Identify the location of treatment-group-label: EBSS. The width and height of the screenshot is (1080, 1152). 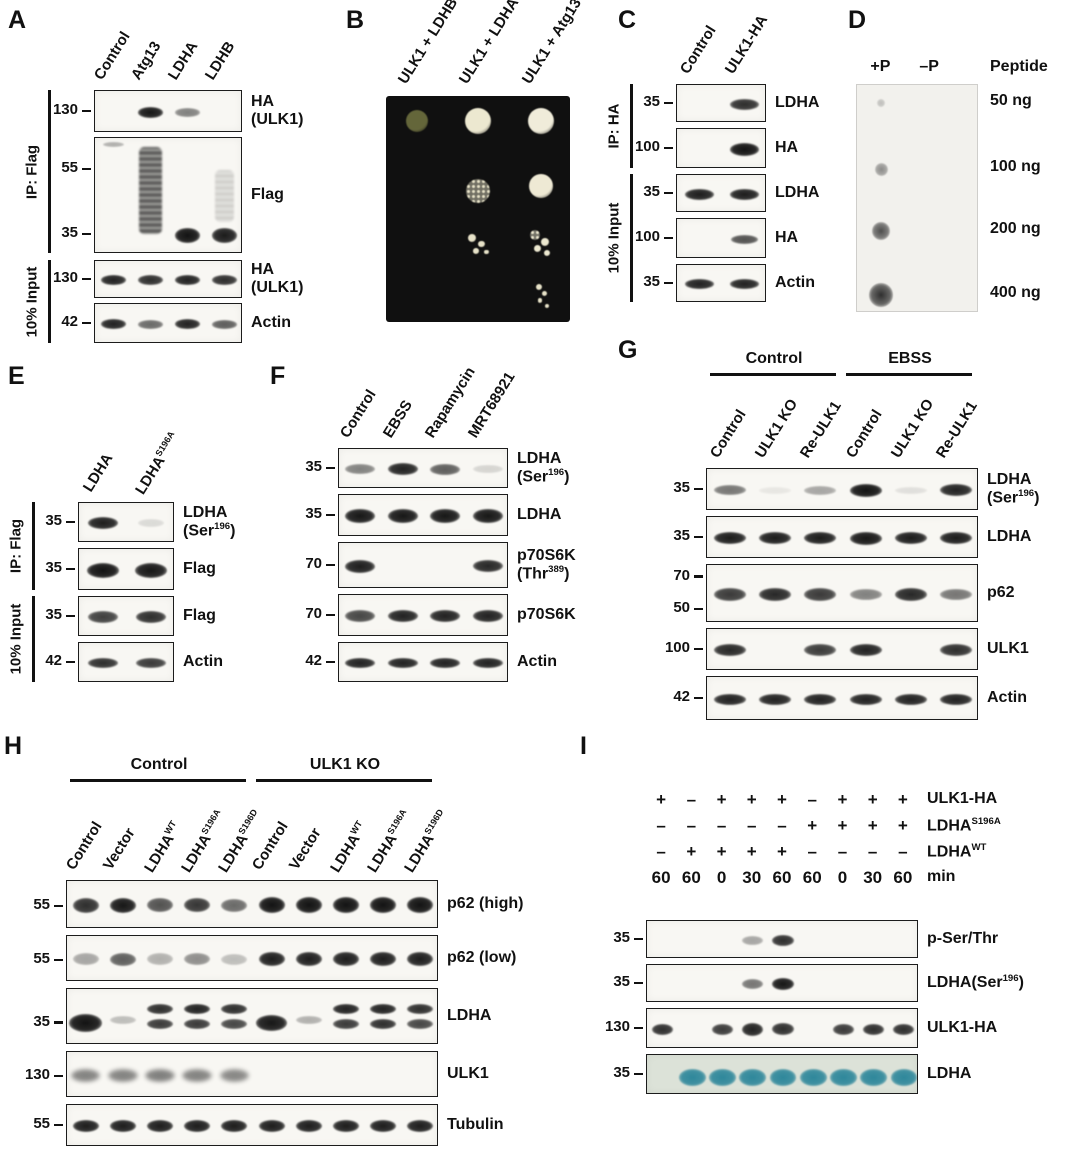
(910, 358).